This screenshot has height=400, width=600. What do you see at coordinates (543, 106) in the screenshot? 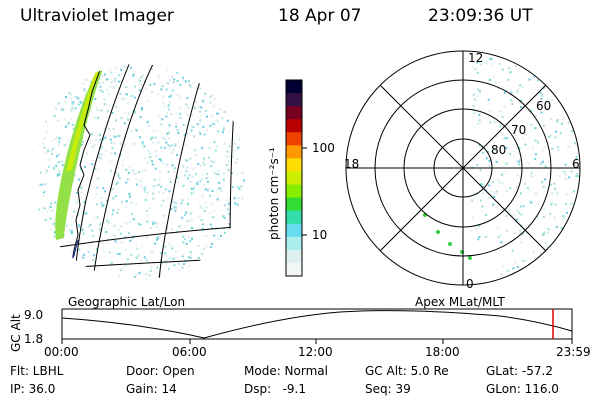
I see `mlat-label-60: 60` at bounding box center [543, 106].